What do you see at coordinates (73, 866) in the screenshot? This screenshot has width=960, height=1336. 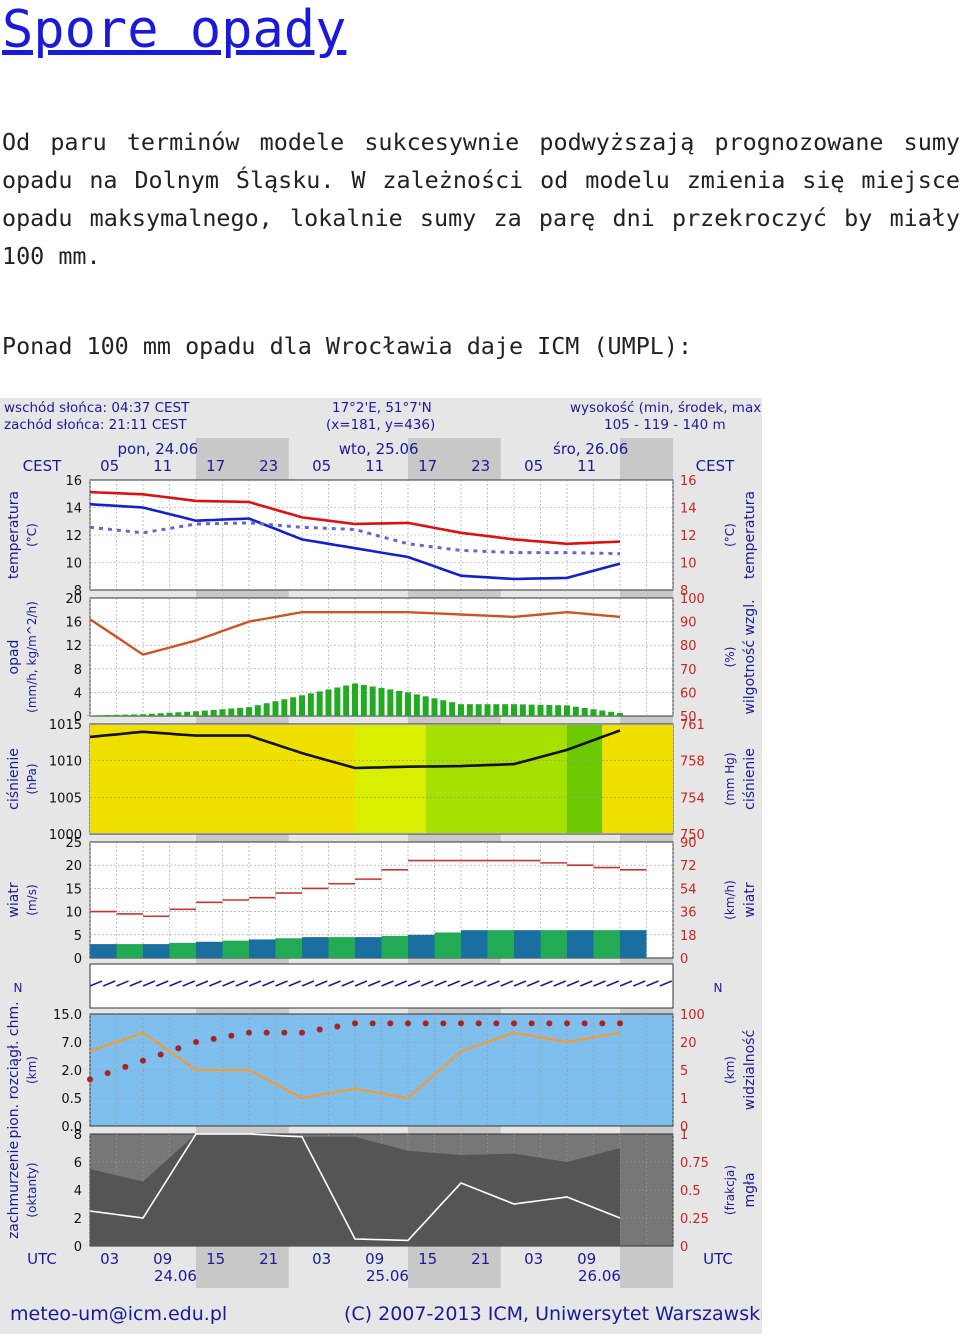 I see `wind-tick-left: 20` at bounding box center [73, 866].